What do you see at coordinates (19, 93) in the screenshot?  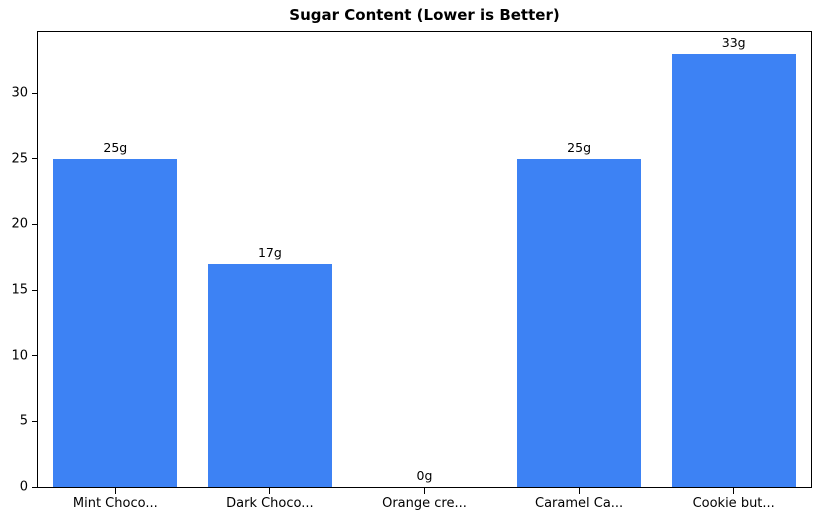 I see `y-tick-label: 30` at bounding box center [19, 93].